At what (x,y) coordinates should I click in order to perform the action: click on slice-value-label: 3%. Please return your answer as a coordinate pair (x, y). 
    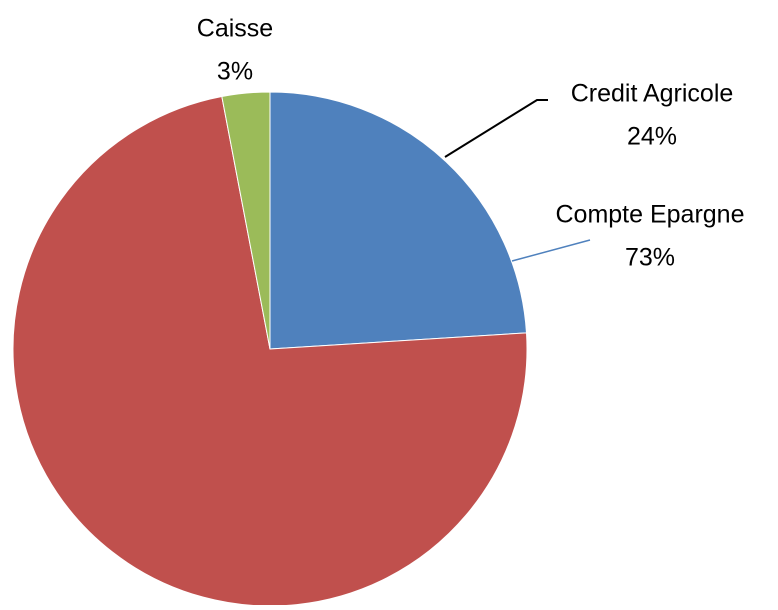
    Looking at the image, I should click on (235, 72).